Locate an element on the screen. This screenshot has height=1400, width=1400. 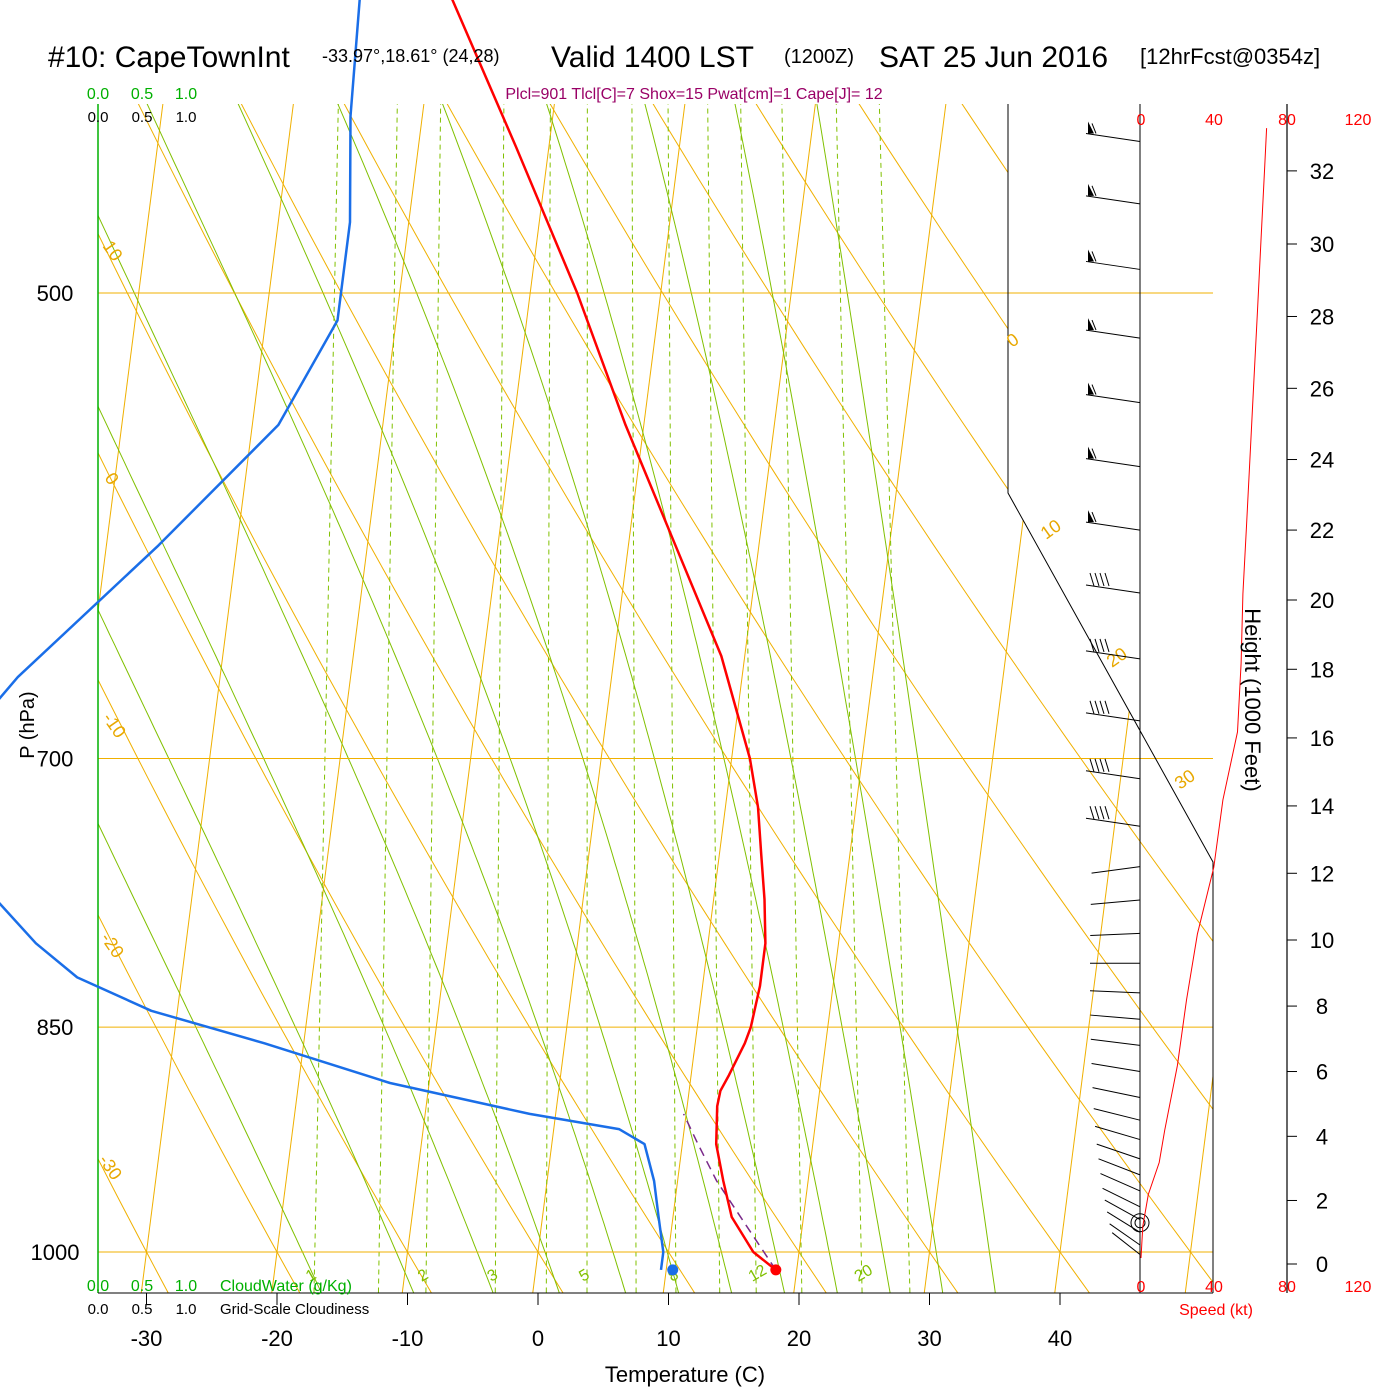
mixing-ratio-labels: 1 2 3 5 8 12 20 is located at coordinates (589, 1274).